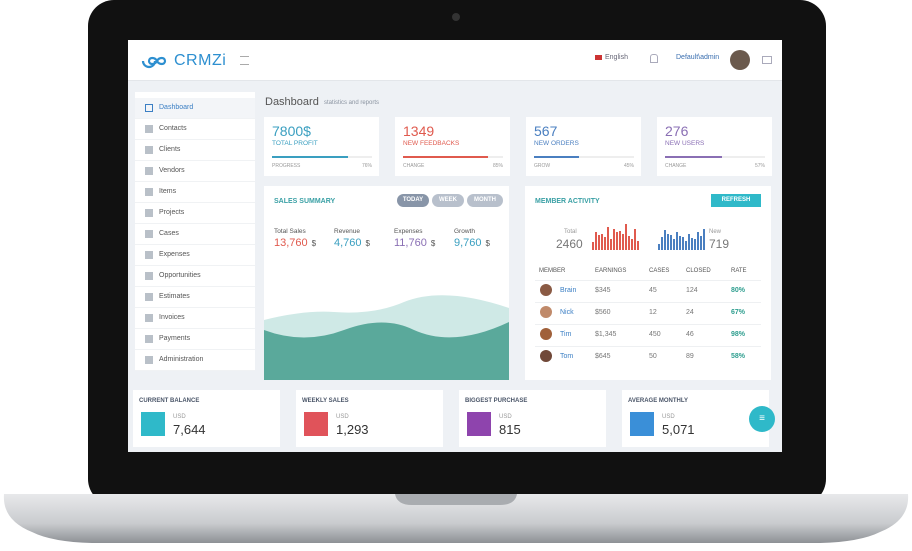 The width and height of the screenshot is (912, 551). What do you see at coordinates (698, 57) in the screenshot?
I see `user-name: Default\admin` at bounding box center [698, 57].